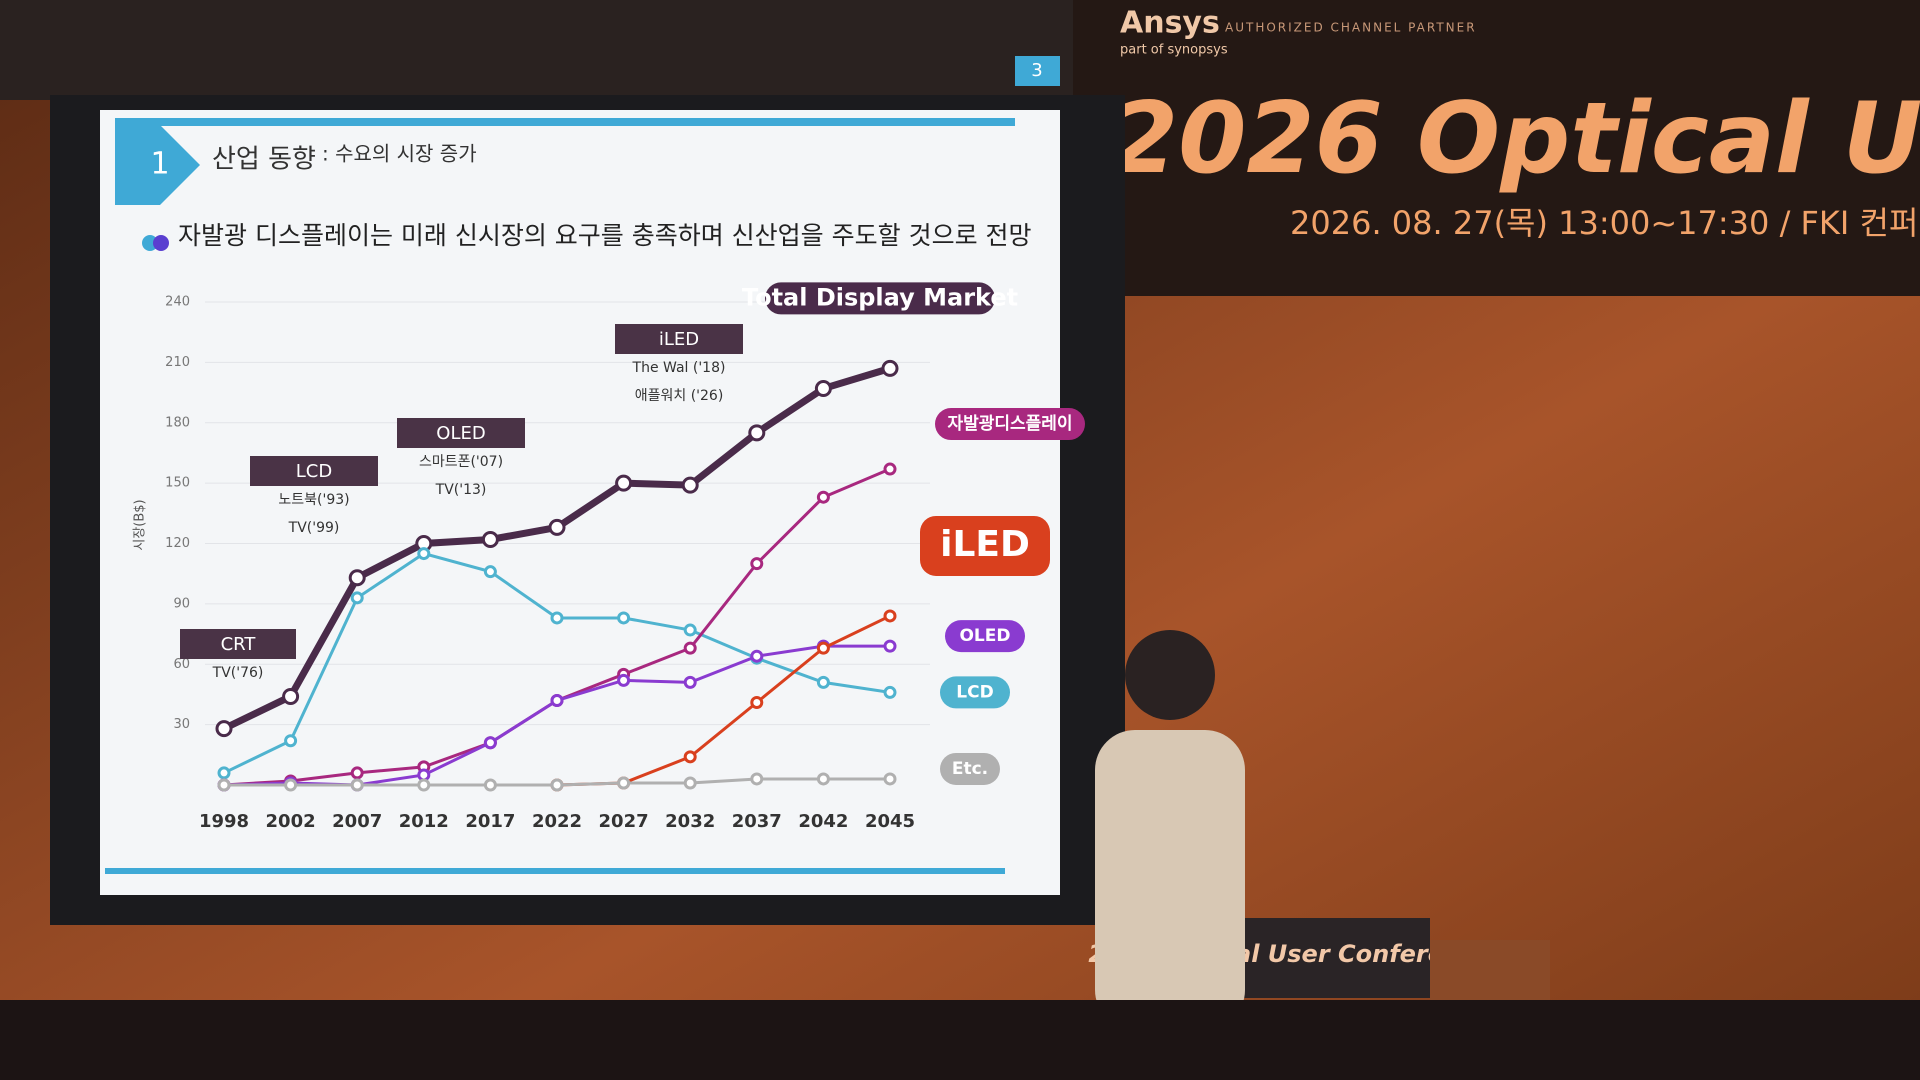  I want to click on series-label: iLED, so click(985, 544).